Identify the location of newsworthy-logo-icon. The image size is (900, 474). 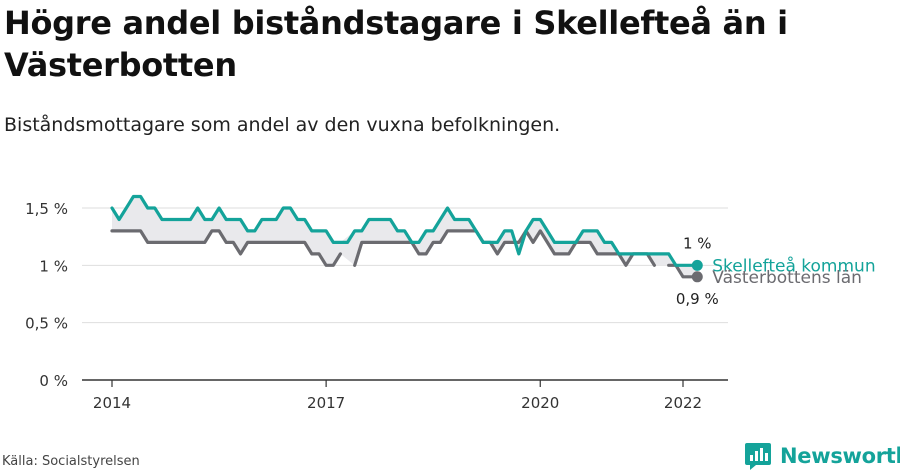
(758, 456).